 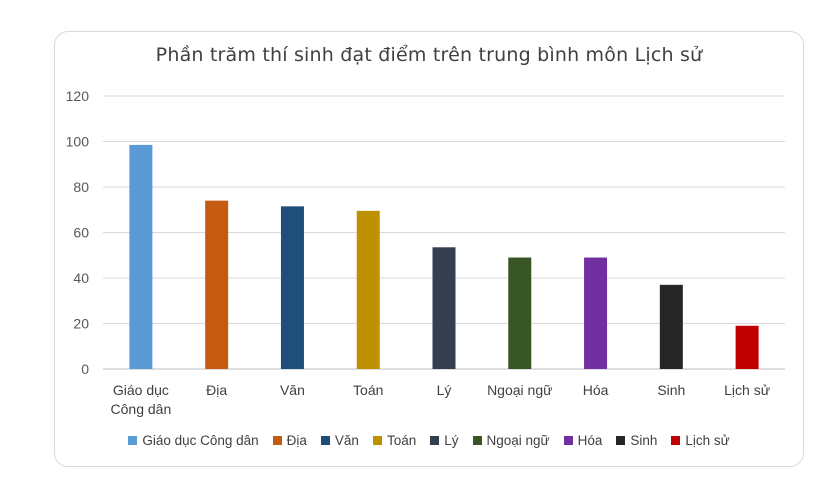 What do you see at coordinates (590, 440) in the screenshot?
I see `legend-label: Hóa` at bounding box center [590, 440].